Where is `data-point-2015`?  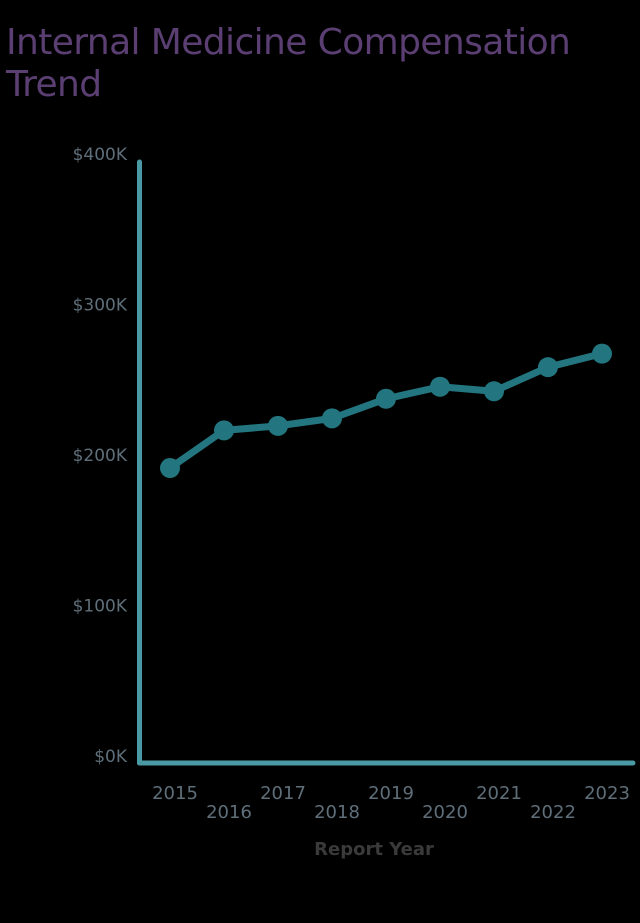 data-point-2015 is located at coordinates (170, 468).